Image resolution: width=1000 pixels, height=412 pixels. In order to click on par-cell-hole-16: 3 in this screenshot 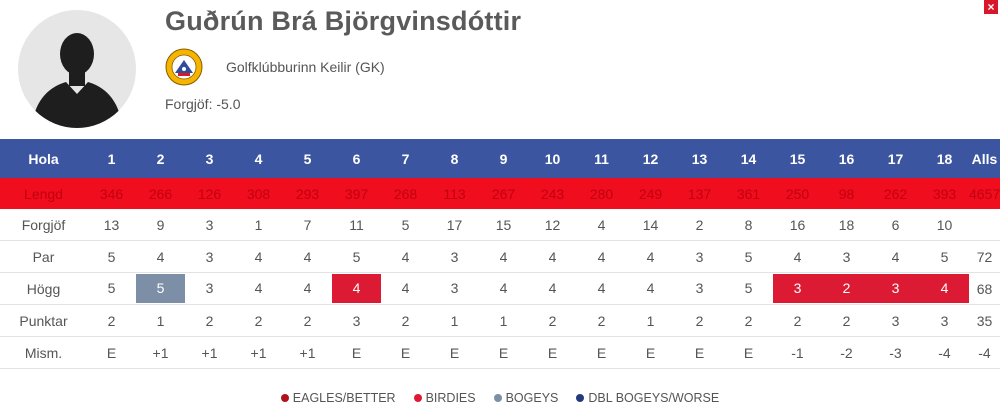, I will do `click(846, 256)`.